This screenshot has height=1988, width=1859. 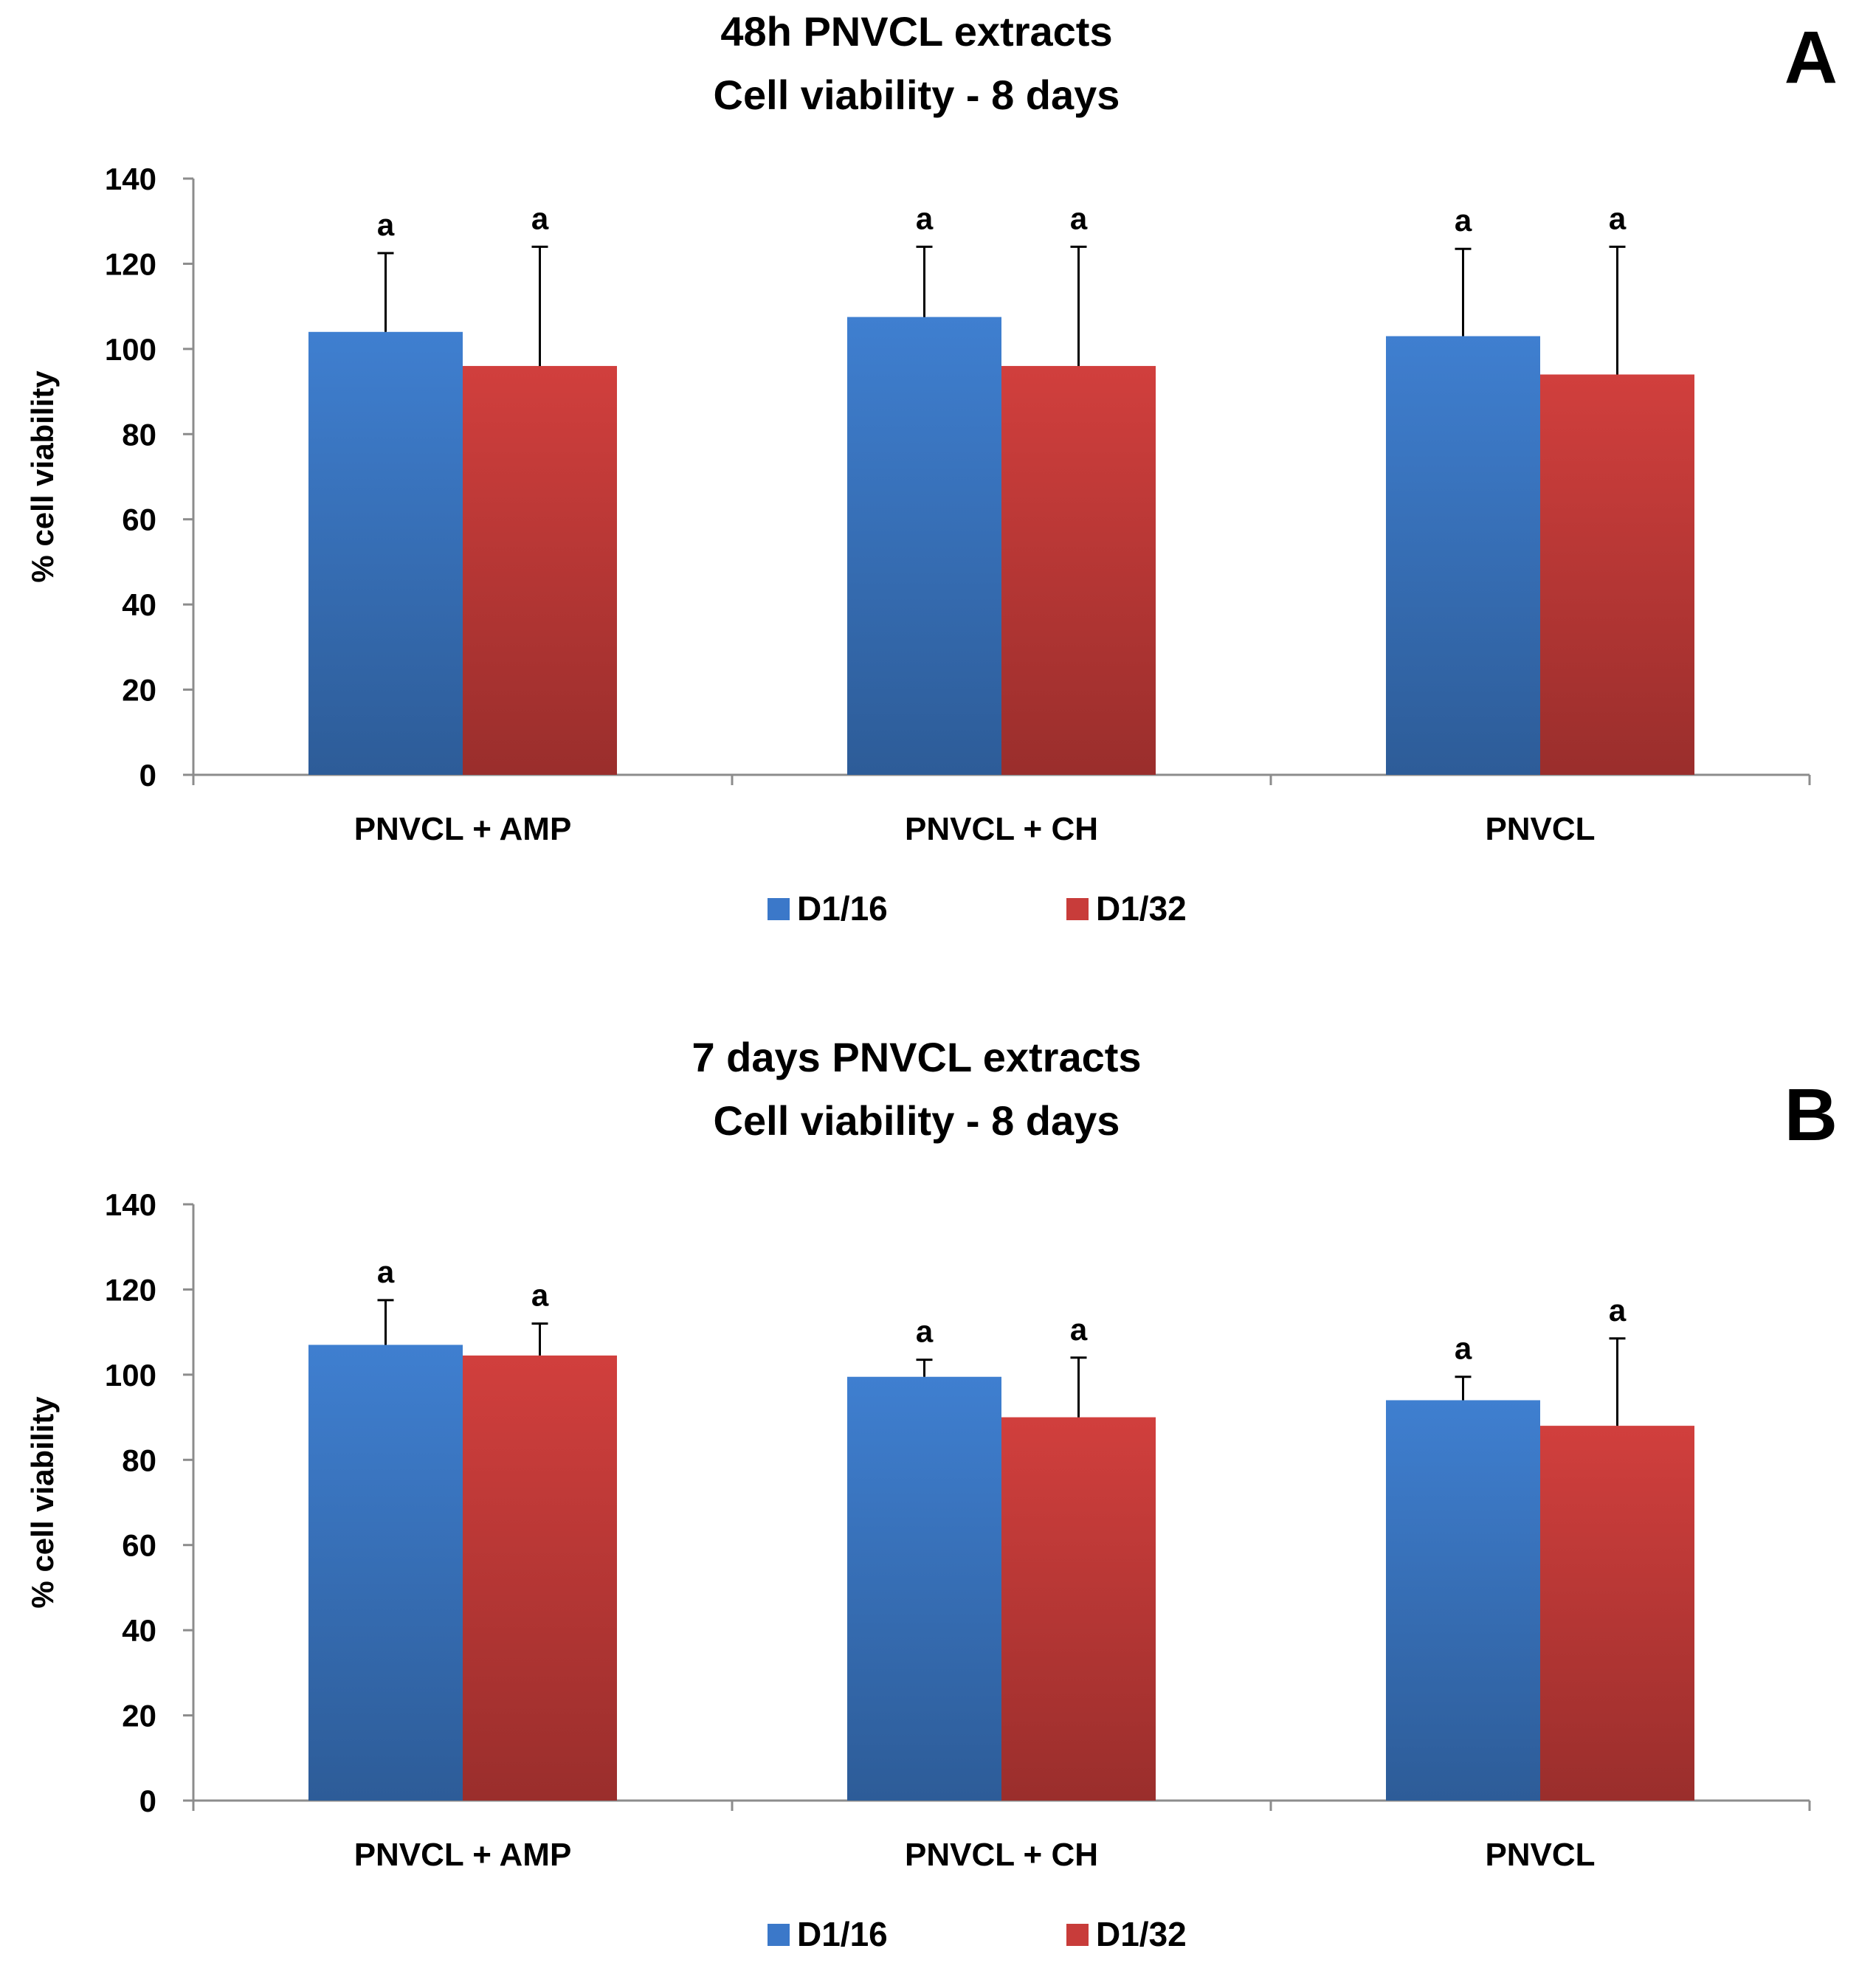 What do you see at coordinates (1811, 1115) in the screenshot?
I see `panel-label: B` at bounding box center [1811, 1115].